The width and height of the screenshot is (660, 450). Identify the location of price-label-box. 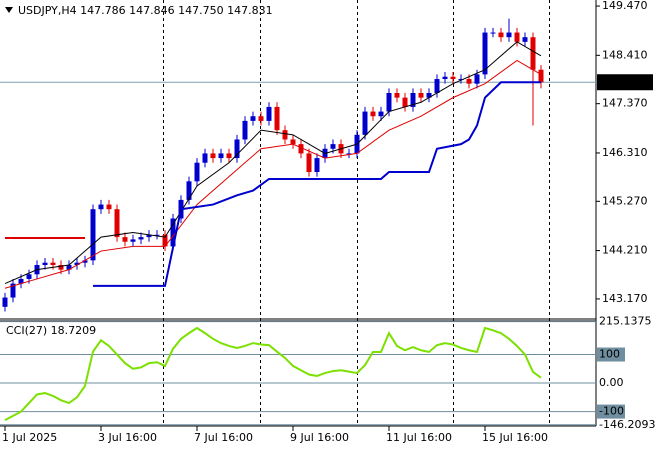
(625, 82).